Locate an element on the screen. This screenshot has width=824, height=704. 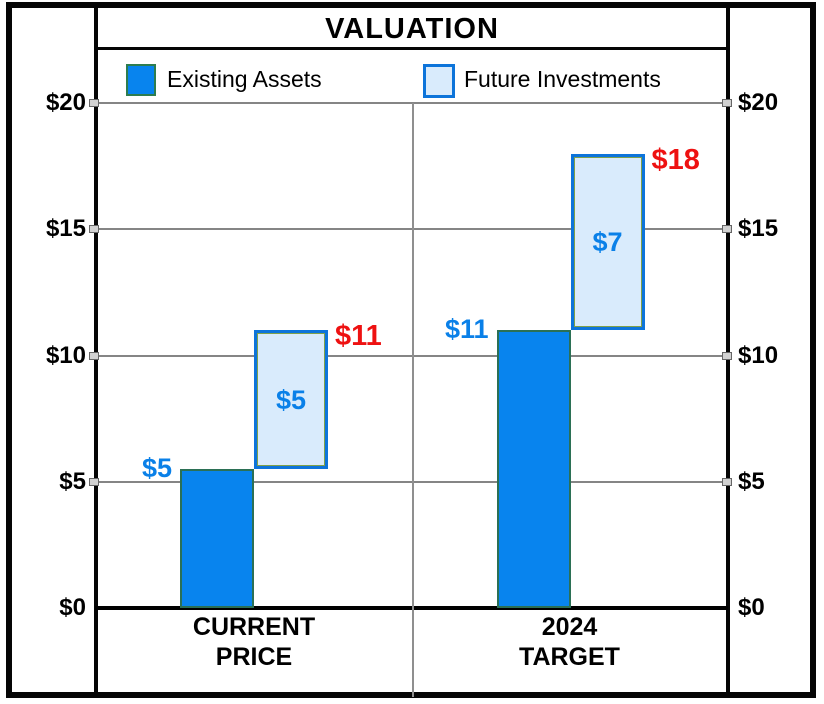
y-axis-label-left: $10 is located at coordinates (65, 355).